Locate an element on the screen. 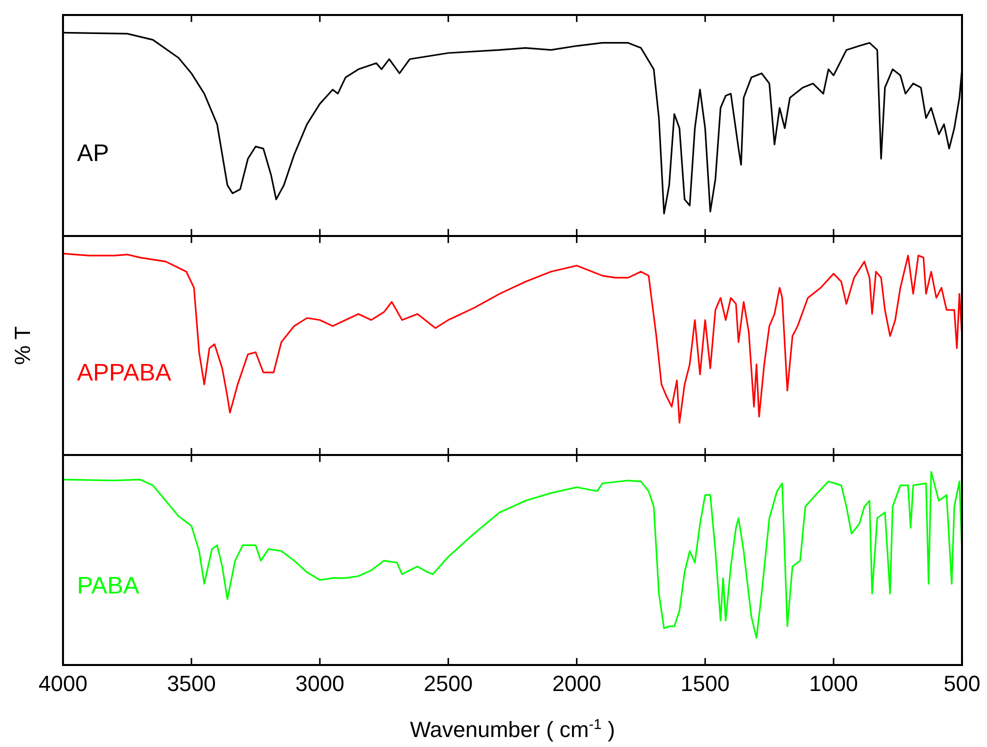 The width and height of the screenshot is (987, 747). x-tick-label: 3000 is located at coordinates (319, 683).